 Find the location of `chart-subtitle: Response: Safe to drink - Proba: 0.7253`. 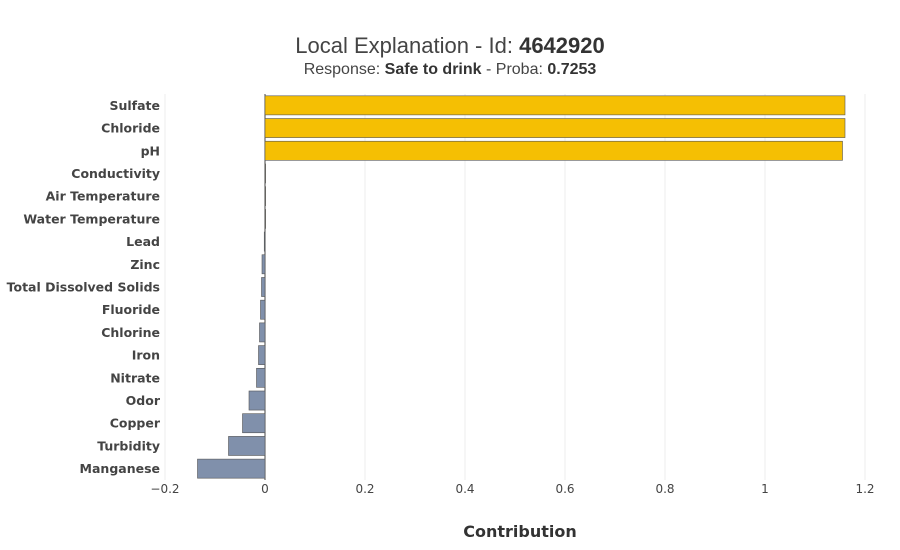

chart-subtitle: Response: Safe to drink - Proba: 0.7253 is located at coordinates (450, 70).